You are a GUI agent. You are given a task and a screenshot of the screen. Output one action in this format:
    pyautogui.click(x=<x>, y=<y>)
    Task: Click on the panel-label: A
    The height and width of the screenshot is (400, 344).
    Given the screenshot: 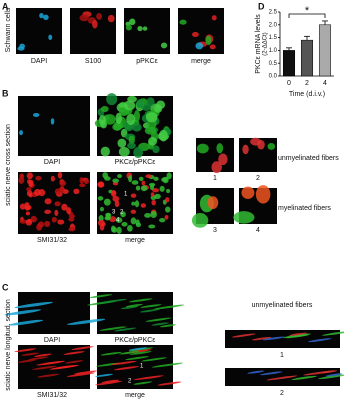 What is the action you would take?
    pyautogui.click(x=5, y=6)
    